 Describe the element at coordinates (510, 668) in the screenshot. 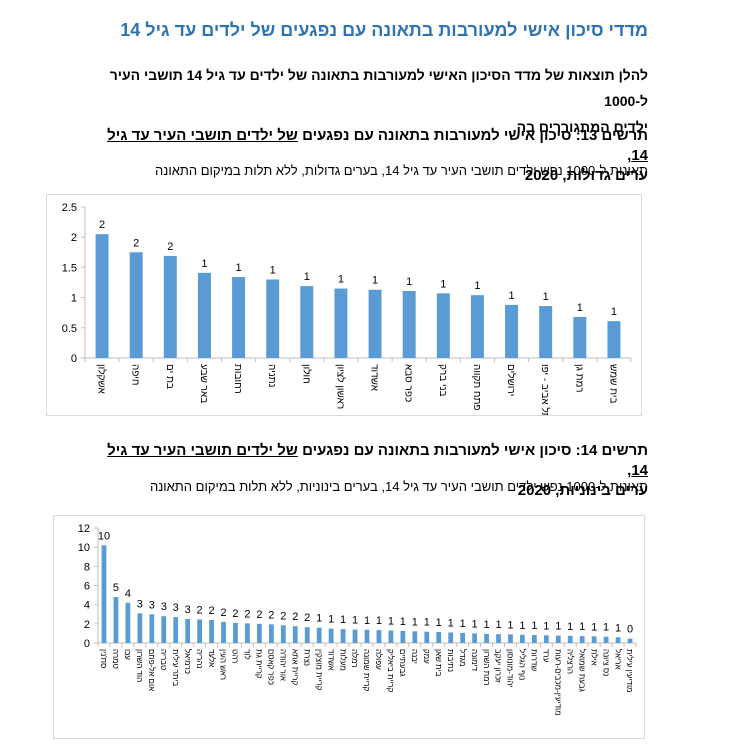

I see `chart14-category-label: יהוד-מונוסון` at that location.